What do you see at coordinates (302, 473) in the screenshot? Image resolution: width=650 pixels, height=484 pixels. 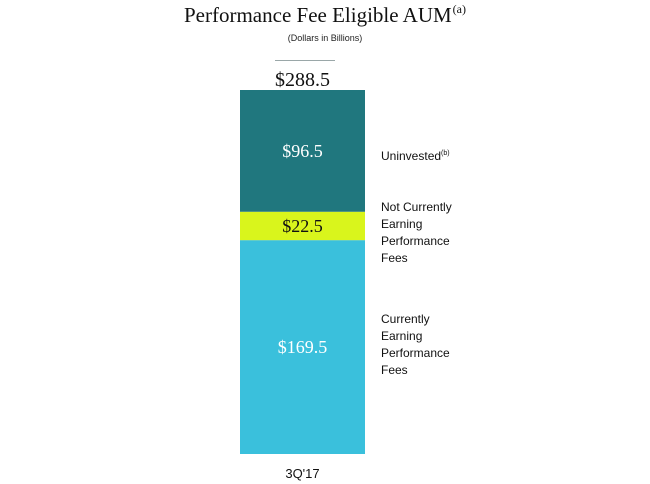 I see `x-tick-label: 3Q'17` at bounding box center [302, 473].